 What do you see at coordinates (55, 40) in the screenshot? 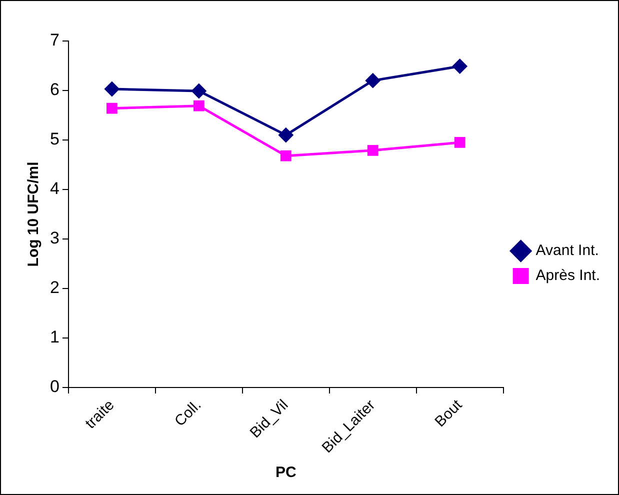
I see `y-tick-label: 7` at bounding box center [55, 40].